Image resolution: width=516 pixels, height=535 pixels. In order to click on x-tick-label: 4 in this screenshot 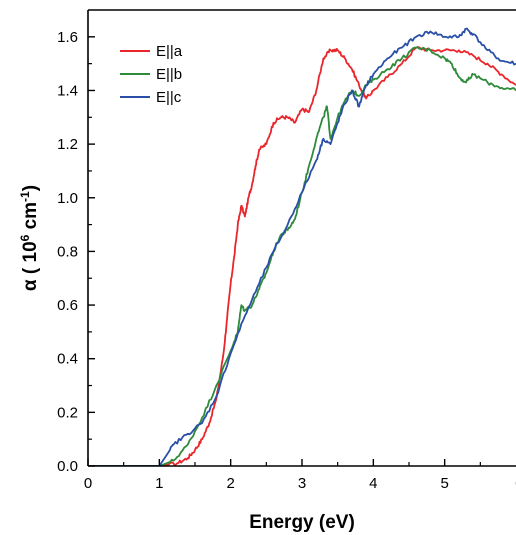, I will do `click(373, 483)`.